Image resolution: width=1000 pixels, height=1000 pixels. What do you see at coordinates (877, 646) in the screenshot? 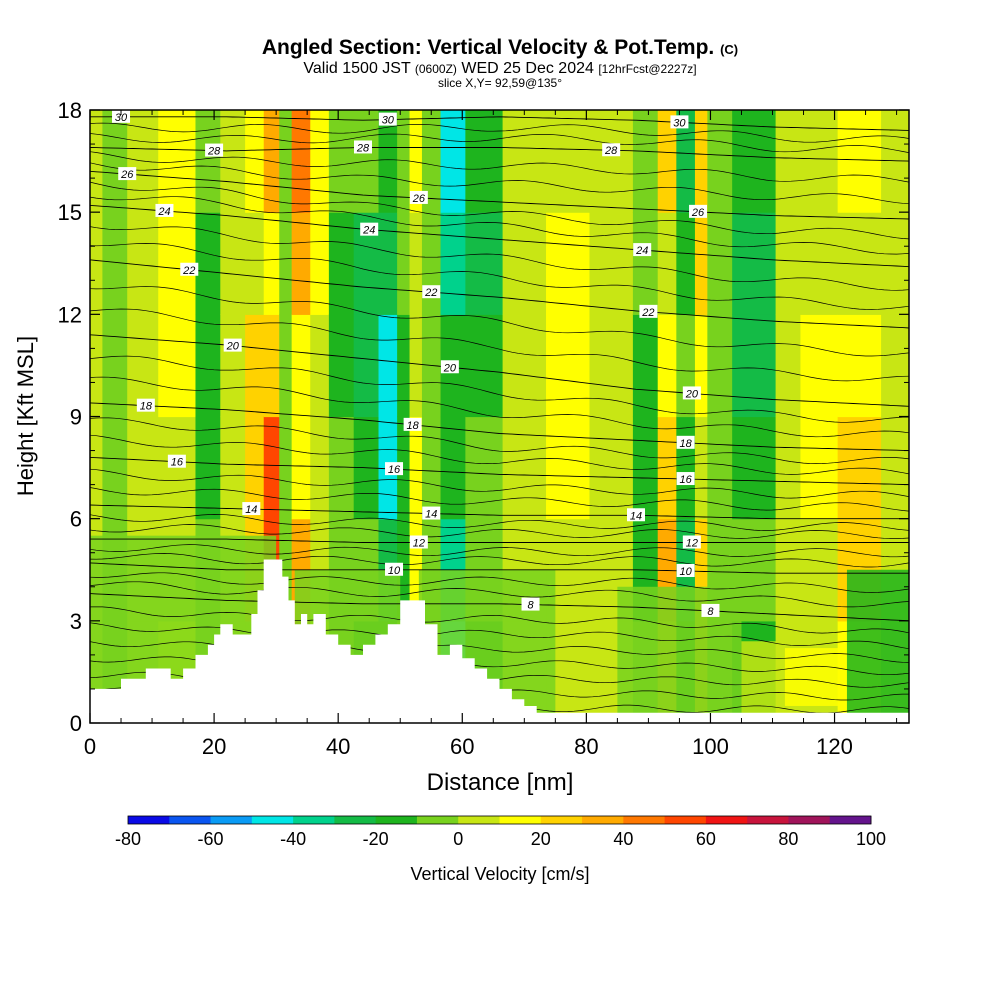
I see `low-level-zone` at bounding box center [877, 646].